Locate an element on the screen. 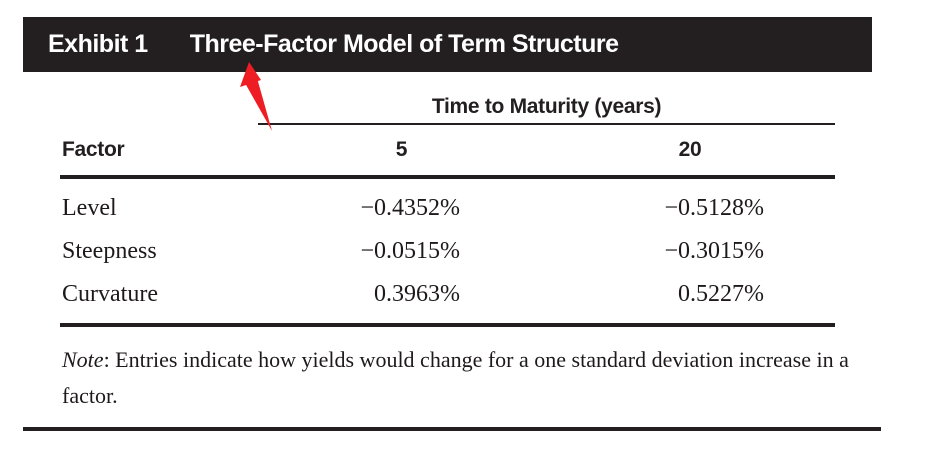  factor-column-header: Factor is located at coordinates (93, 149).